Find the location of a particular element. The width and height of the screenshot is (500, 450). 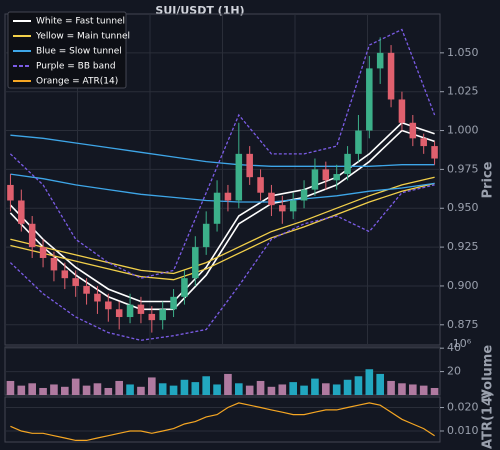

atr-axis-title: ATR(14) is located at coordinates (488, 420).